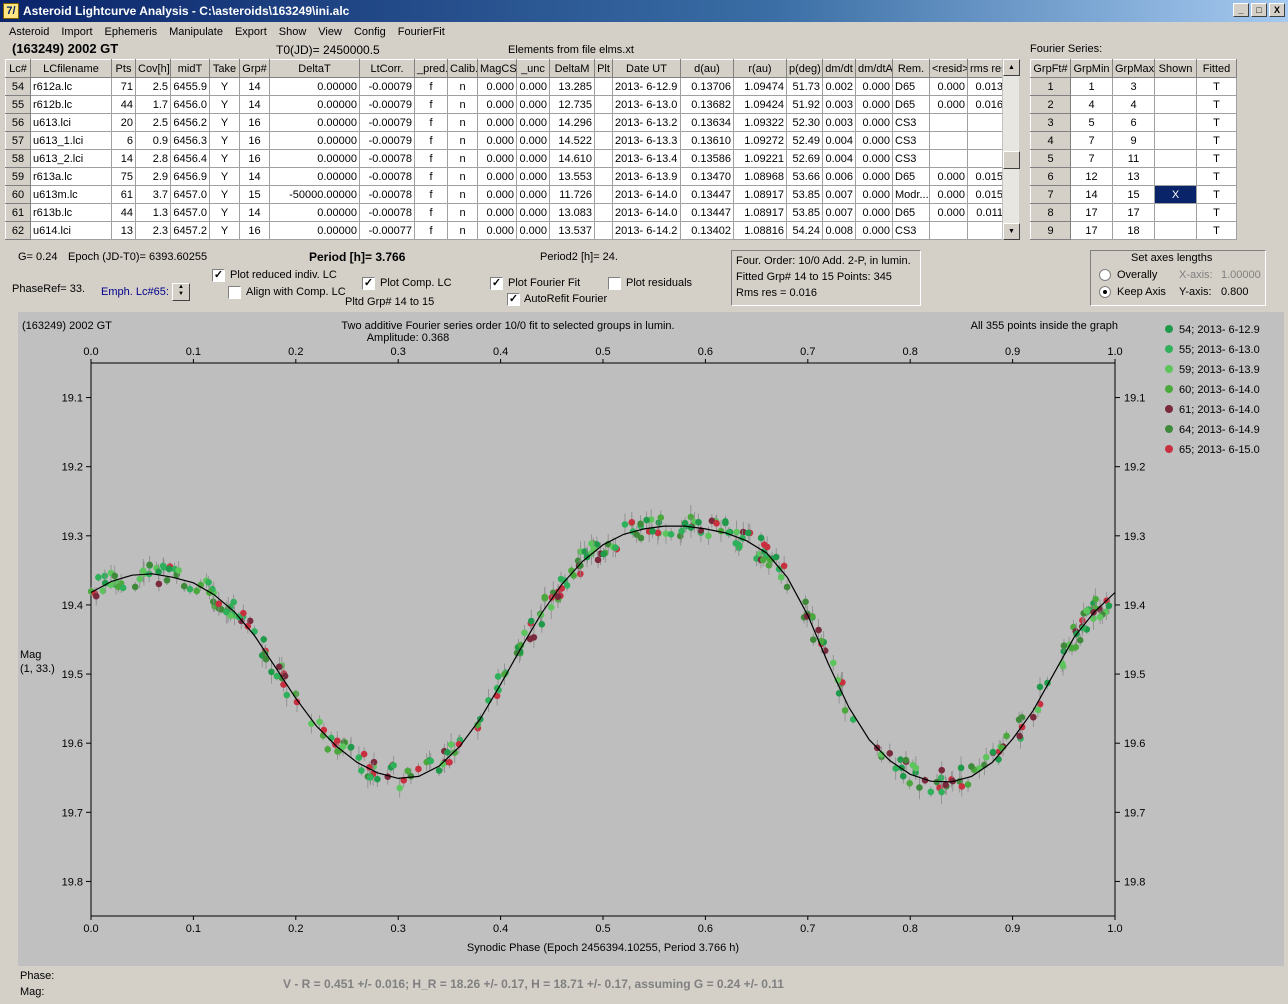 Image resolution: width=1288 pixels, height=1004 pixels. I want to click on table-cell: 44, so click(123, 212).